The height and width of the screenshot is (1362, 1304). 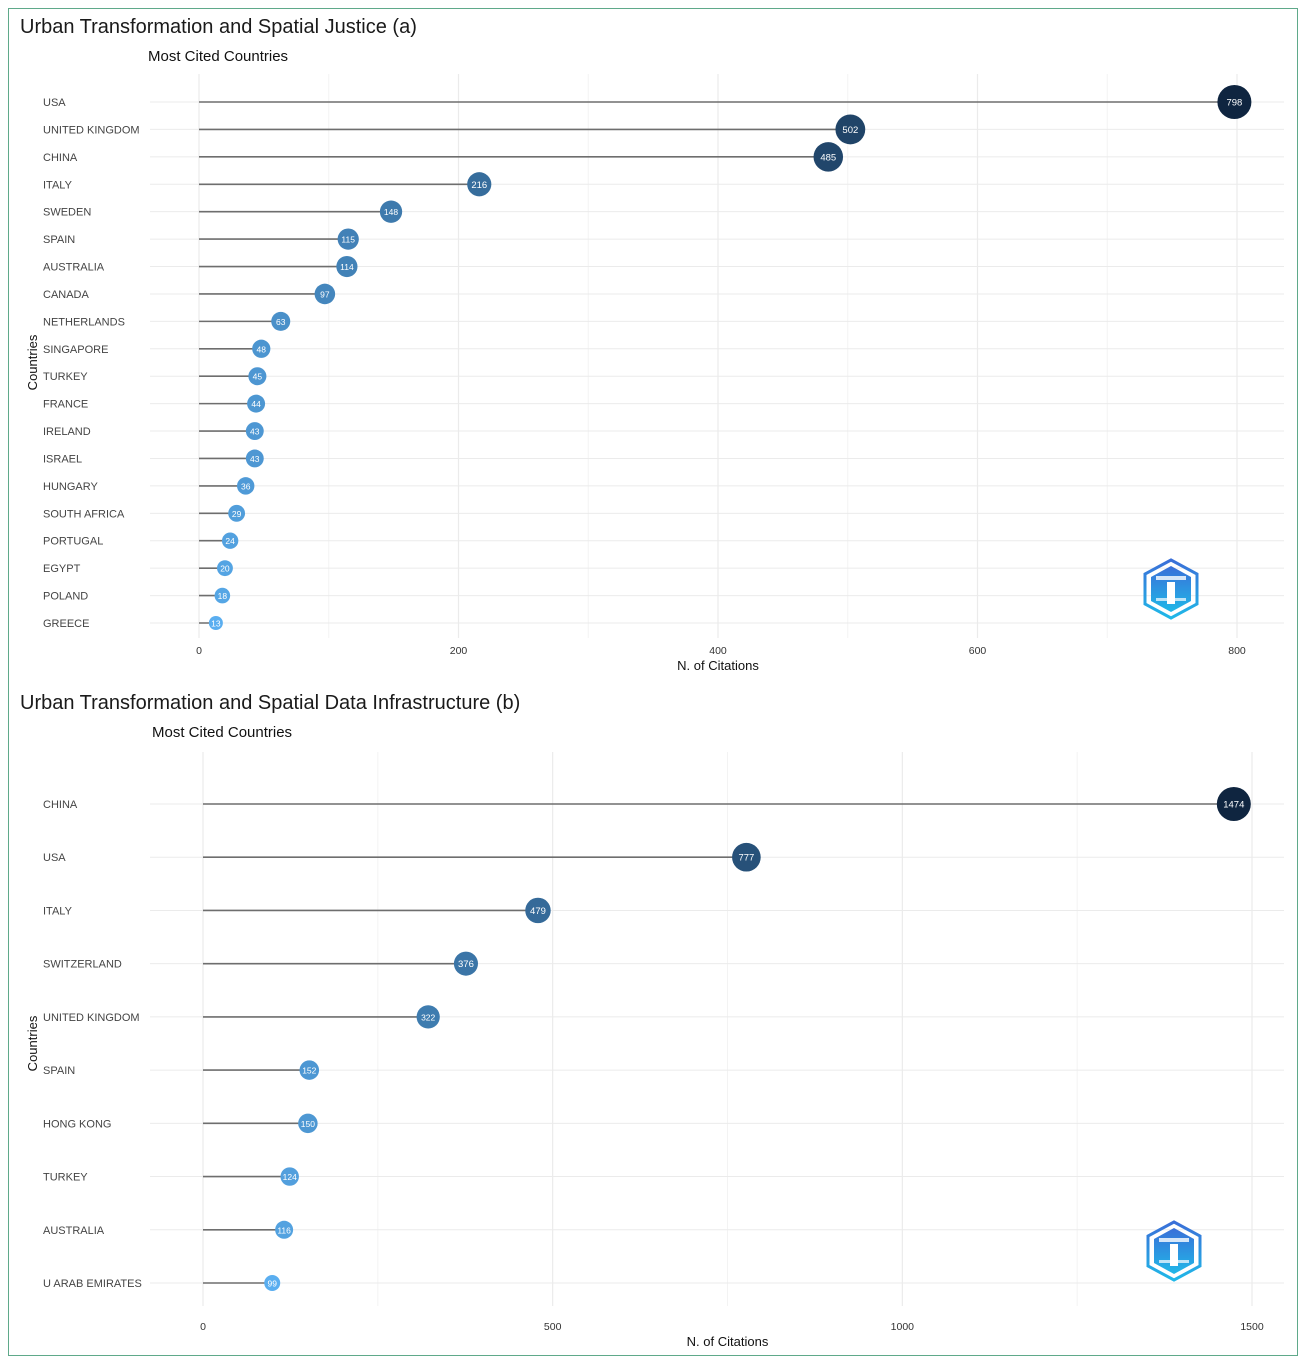 I want to click on x-tick-label: 1000, so click(x=903, y=1327).